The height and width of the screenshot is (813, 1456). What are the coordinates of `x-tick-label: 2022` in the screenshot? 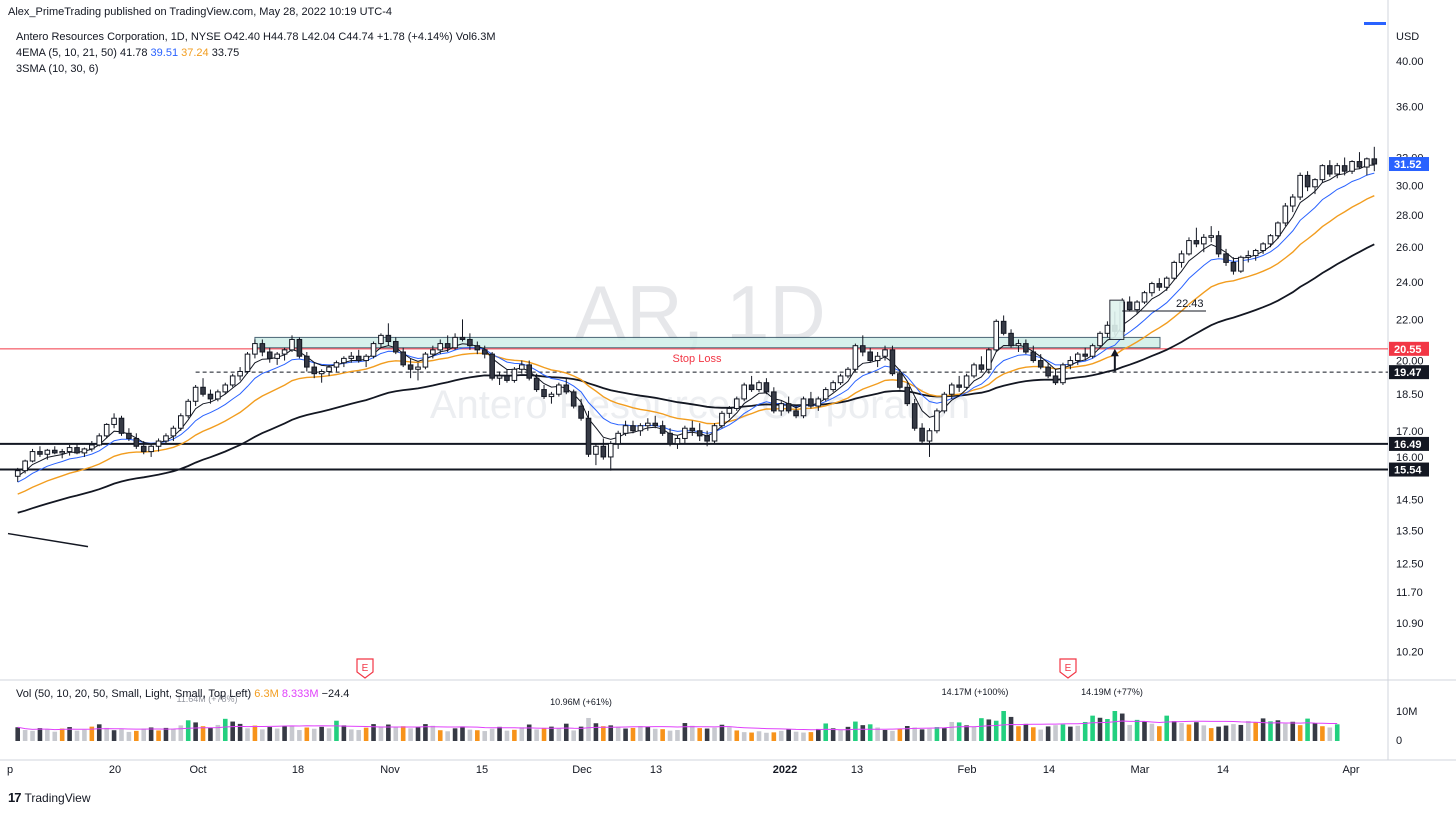 It's located at (785, 770).